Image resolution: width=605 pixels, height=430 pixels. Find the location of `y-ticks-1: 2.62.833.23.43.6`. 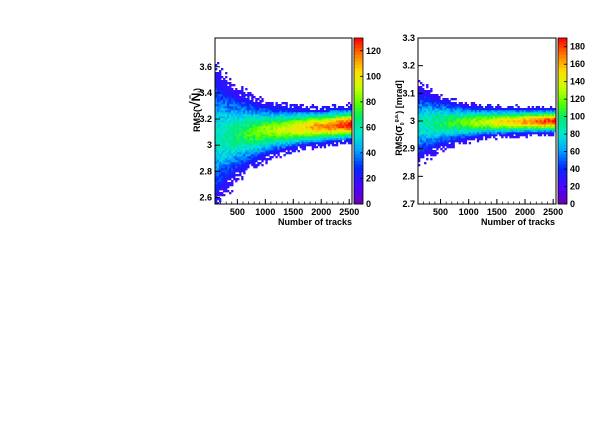

y-ticks-1: 2.62.833.23.43.6 is located at coordinates (209, 132).